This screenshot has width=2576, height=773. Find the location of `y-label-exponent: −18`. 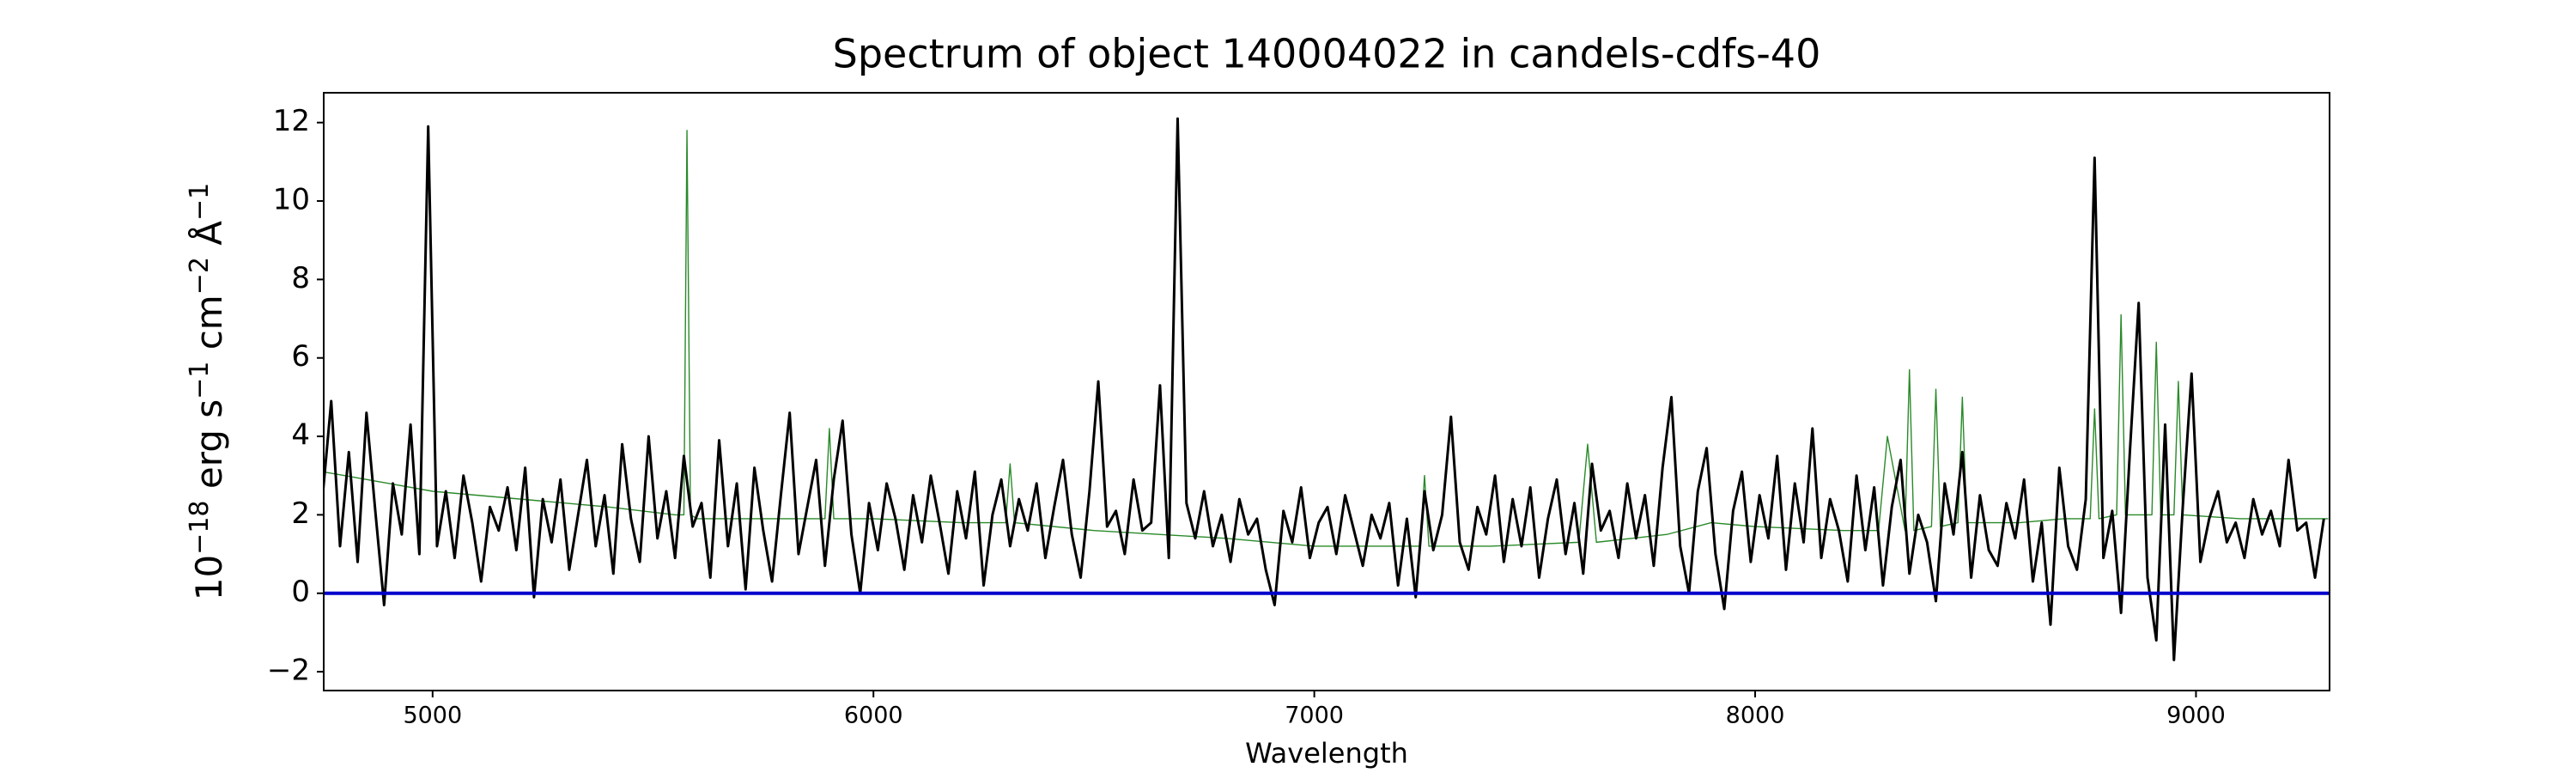

y-label-exponent: −18 is located at coordinates (200, 528).